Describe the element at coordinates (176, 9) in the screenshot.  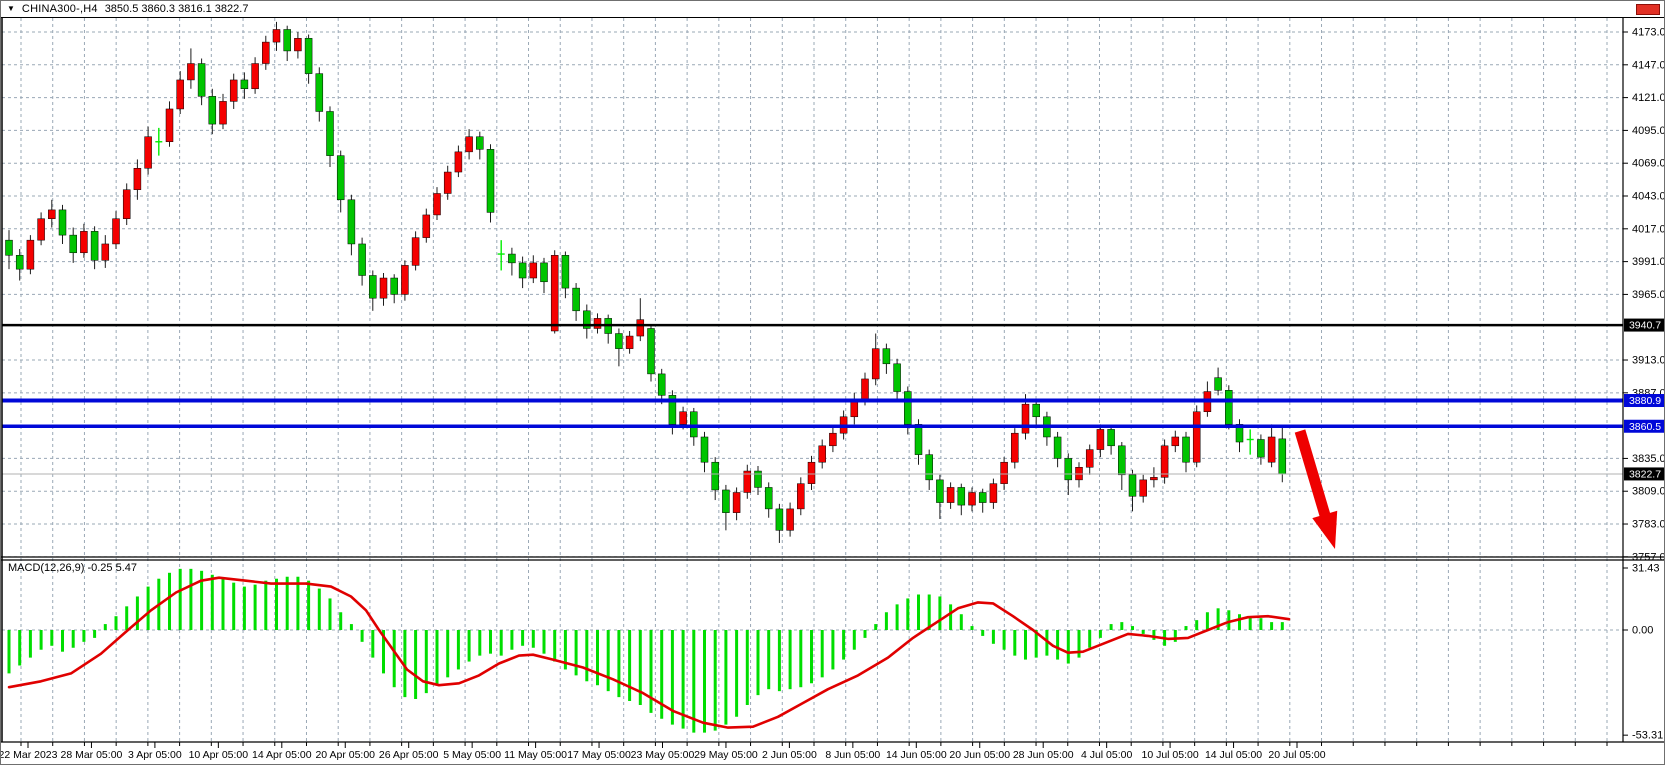
I see `ohlc-readout: 3850.5 3860.3 3816.1 3822.7` at that location.